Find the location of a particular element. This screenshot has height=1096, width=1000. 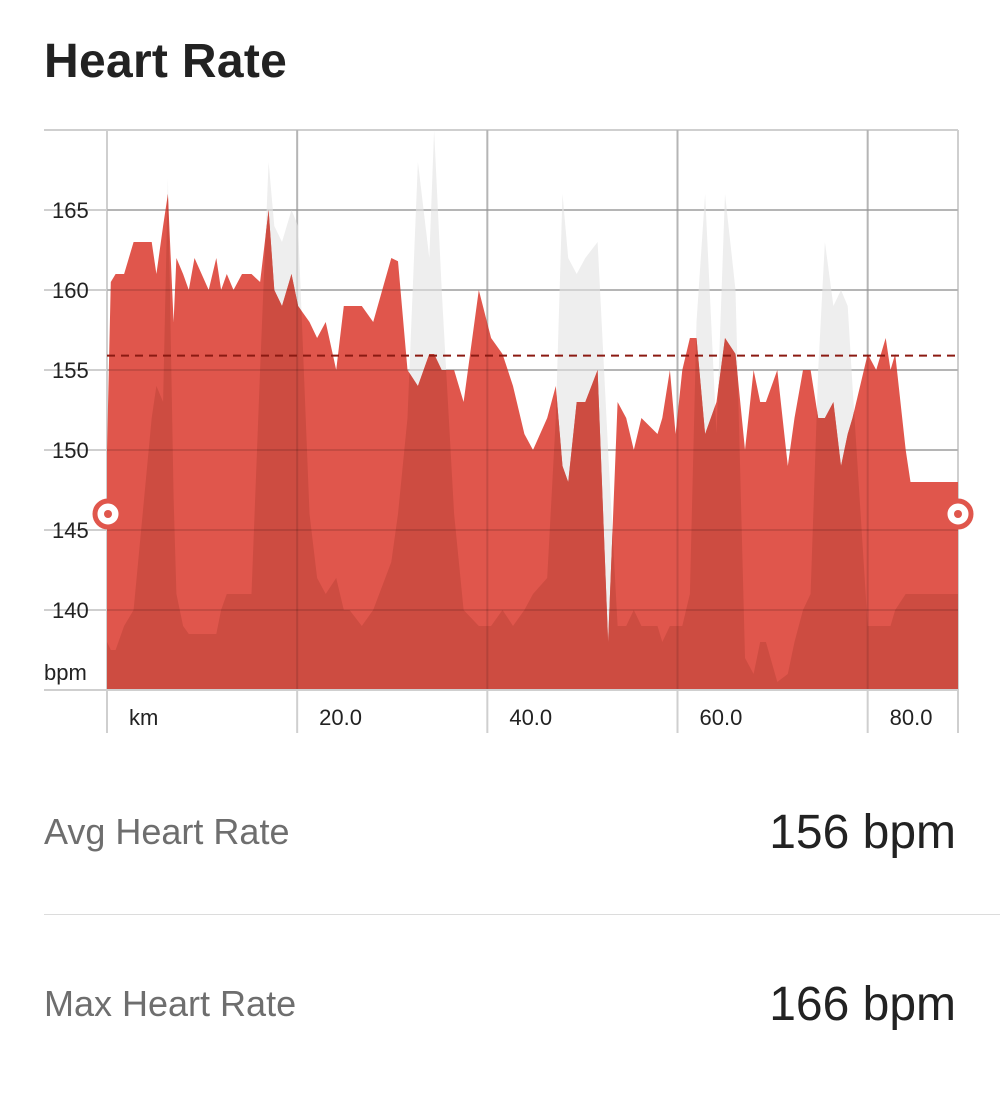

page-title: Heart Rate is located at coordinates (166, 61).